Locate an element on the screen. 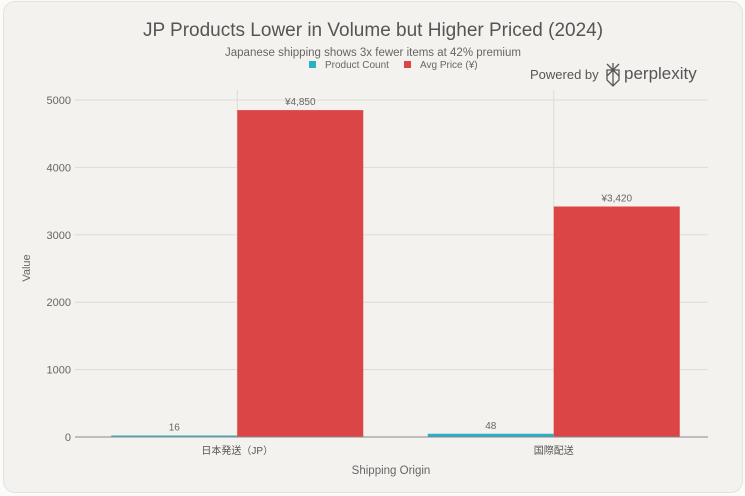  powered-by-text: Powered by is located at coordinates (564, 74).